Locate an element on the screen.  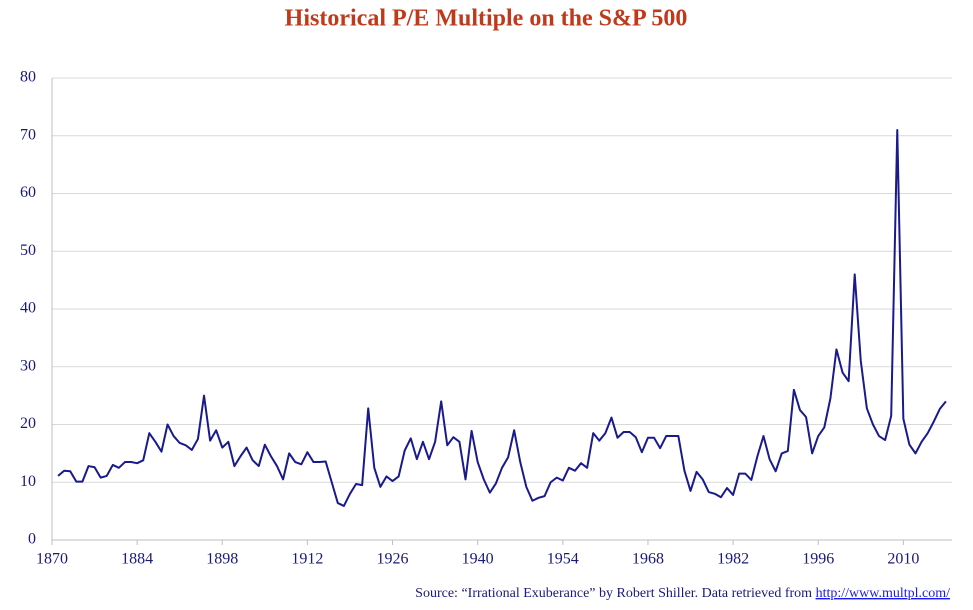
y-tick-label: 70 is located at coordinates (28, 134).